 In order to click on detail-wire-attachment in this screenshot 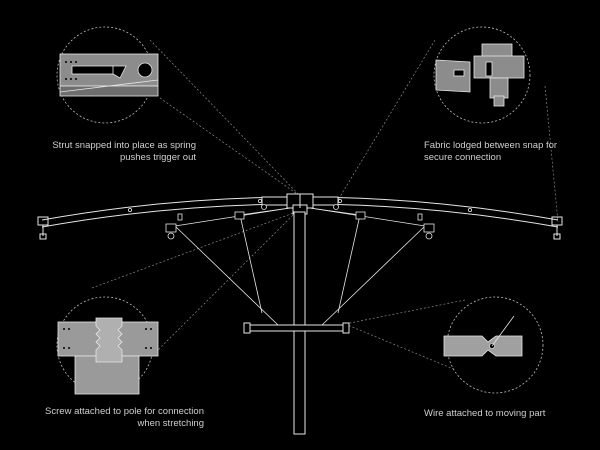, I will do `click(493, 345)`.